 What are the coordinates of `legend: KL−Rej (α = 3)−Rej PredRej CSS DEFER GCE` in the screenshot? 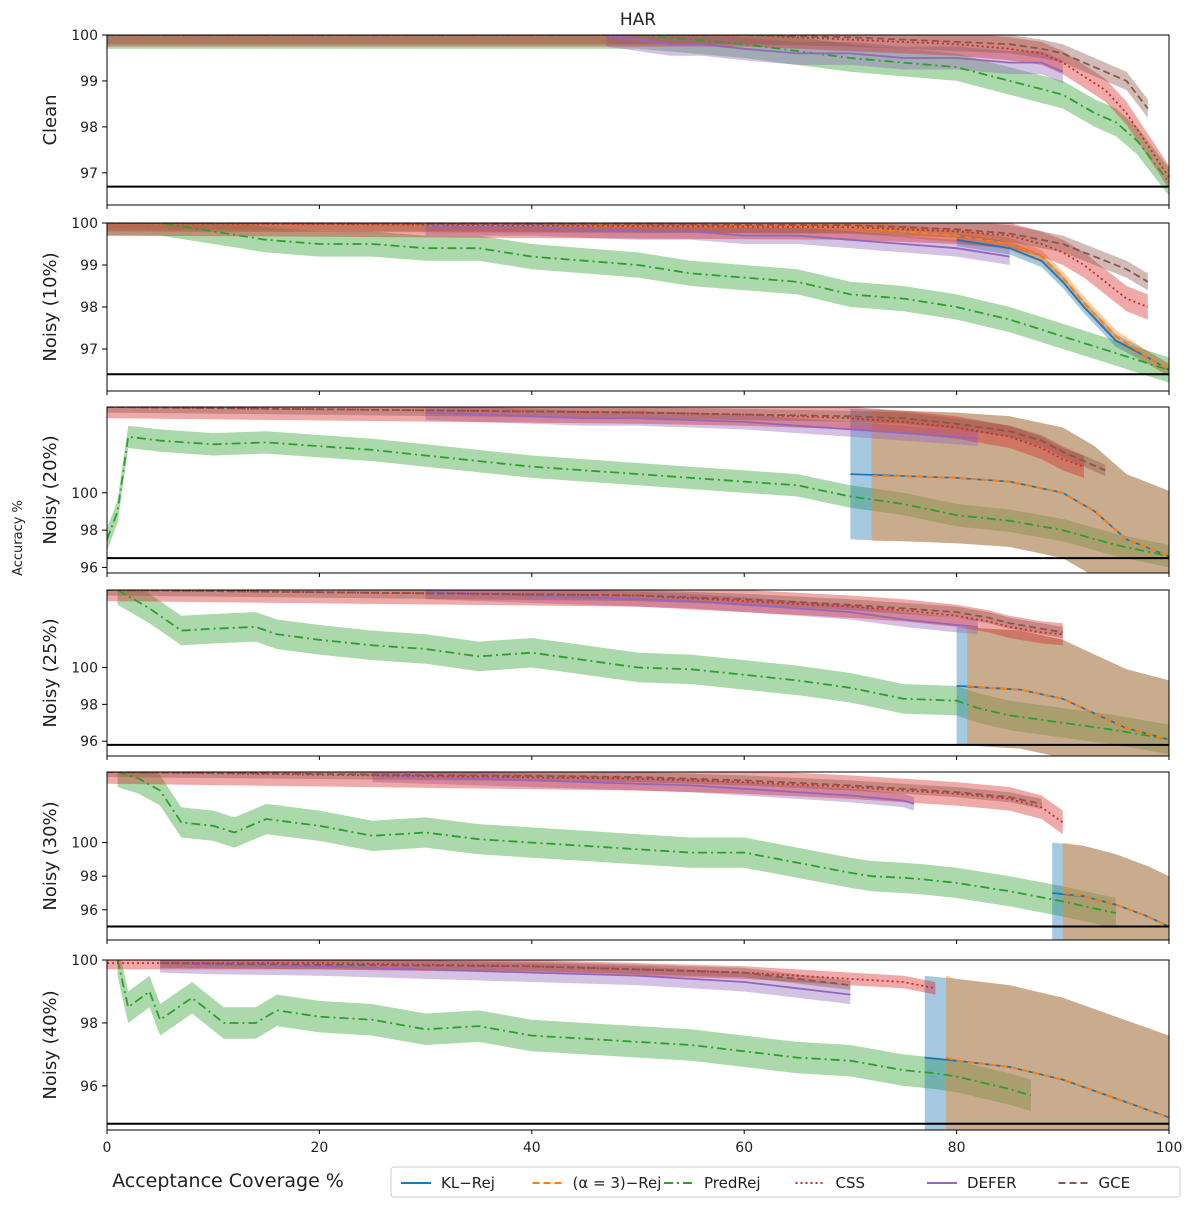 It's located at (785, 1182).